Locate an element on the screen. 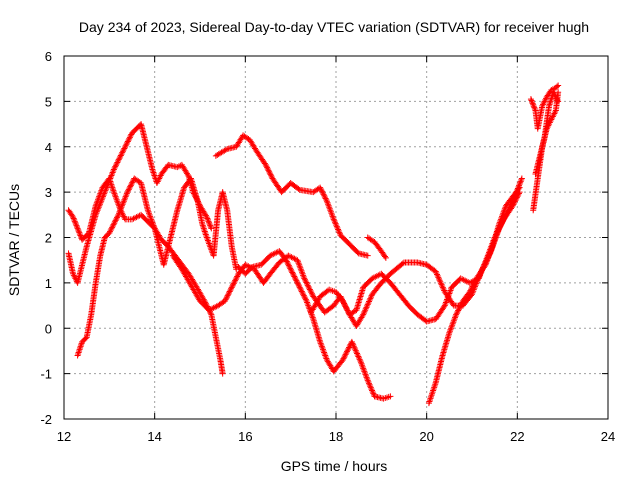 This screenshot has height=480, width=640. series-track-h is located at coordinates (376, 247).